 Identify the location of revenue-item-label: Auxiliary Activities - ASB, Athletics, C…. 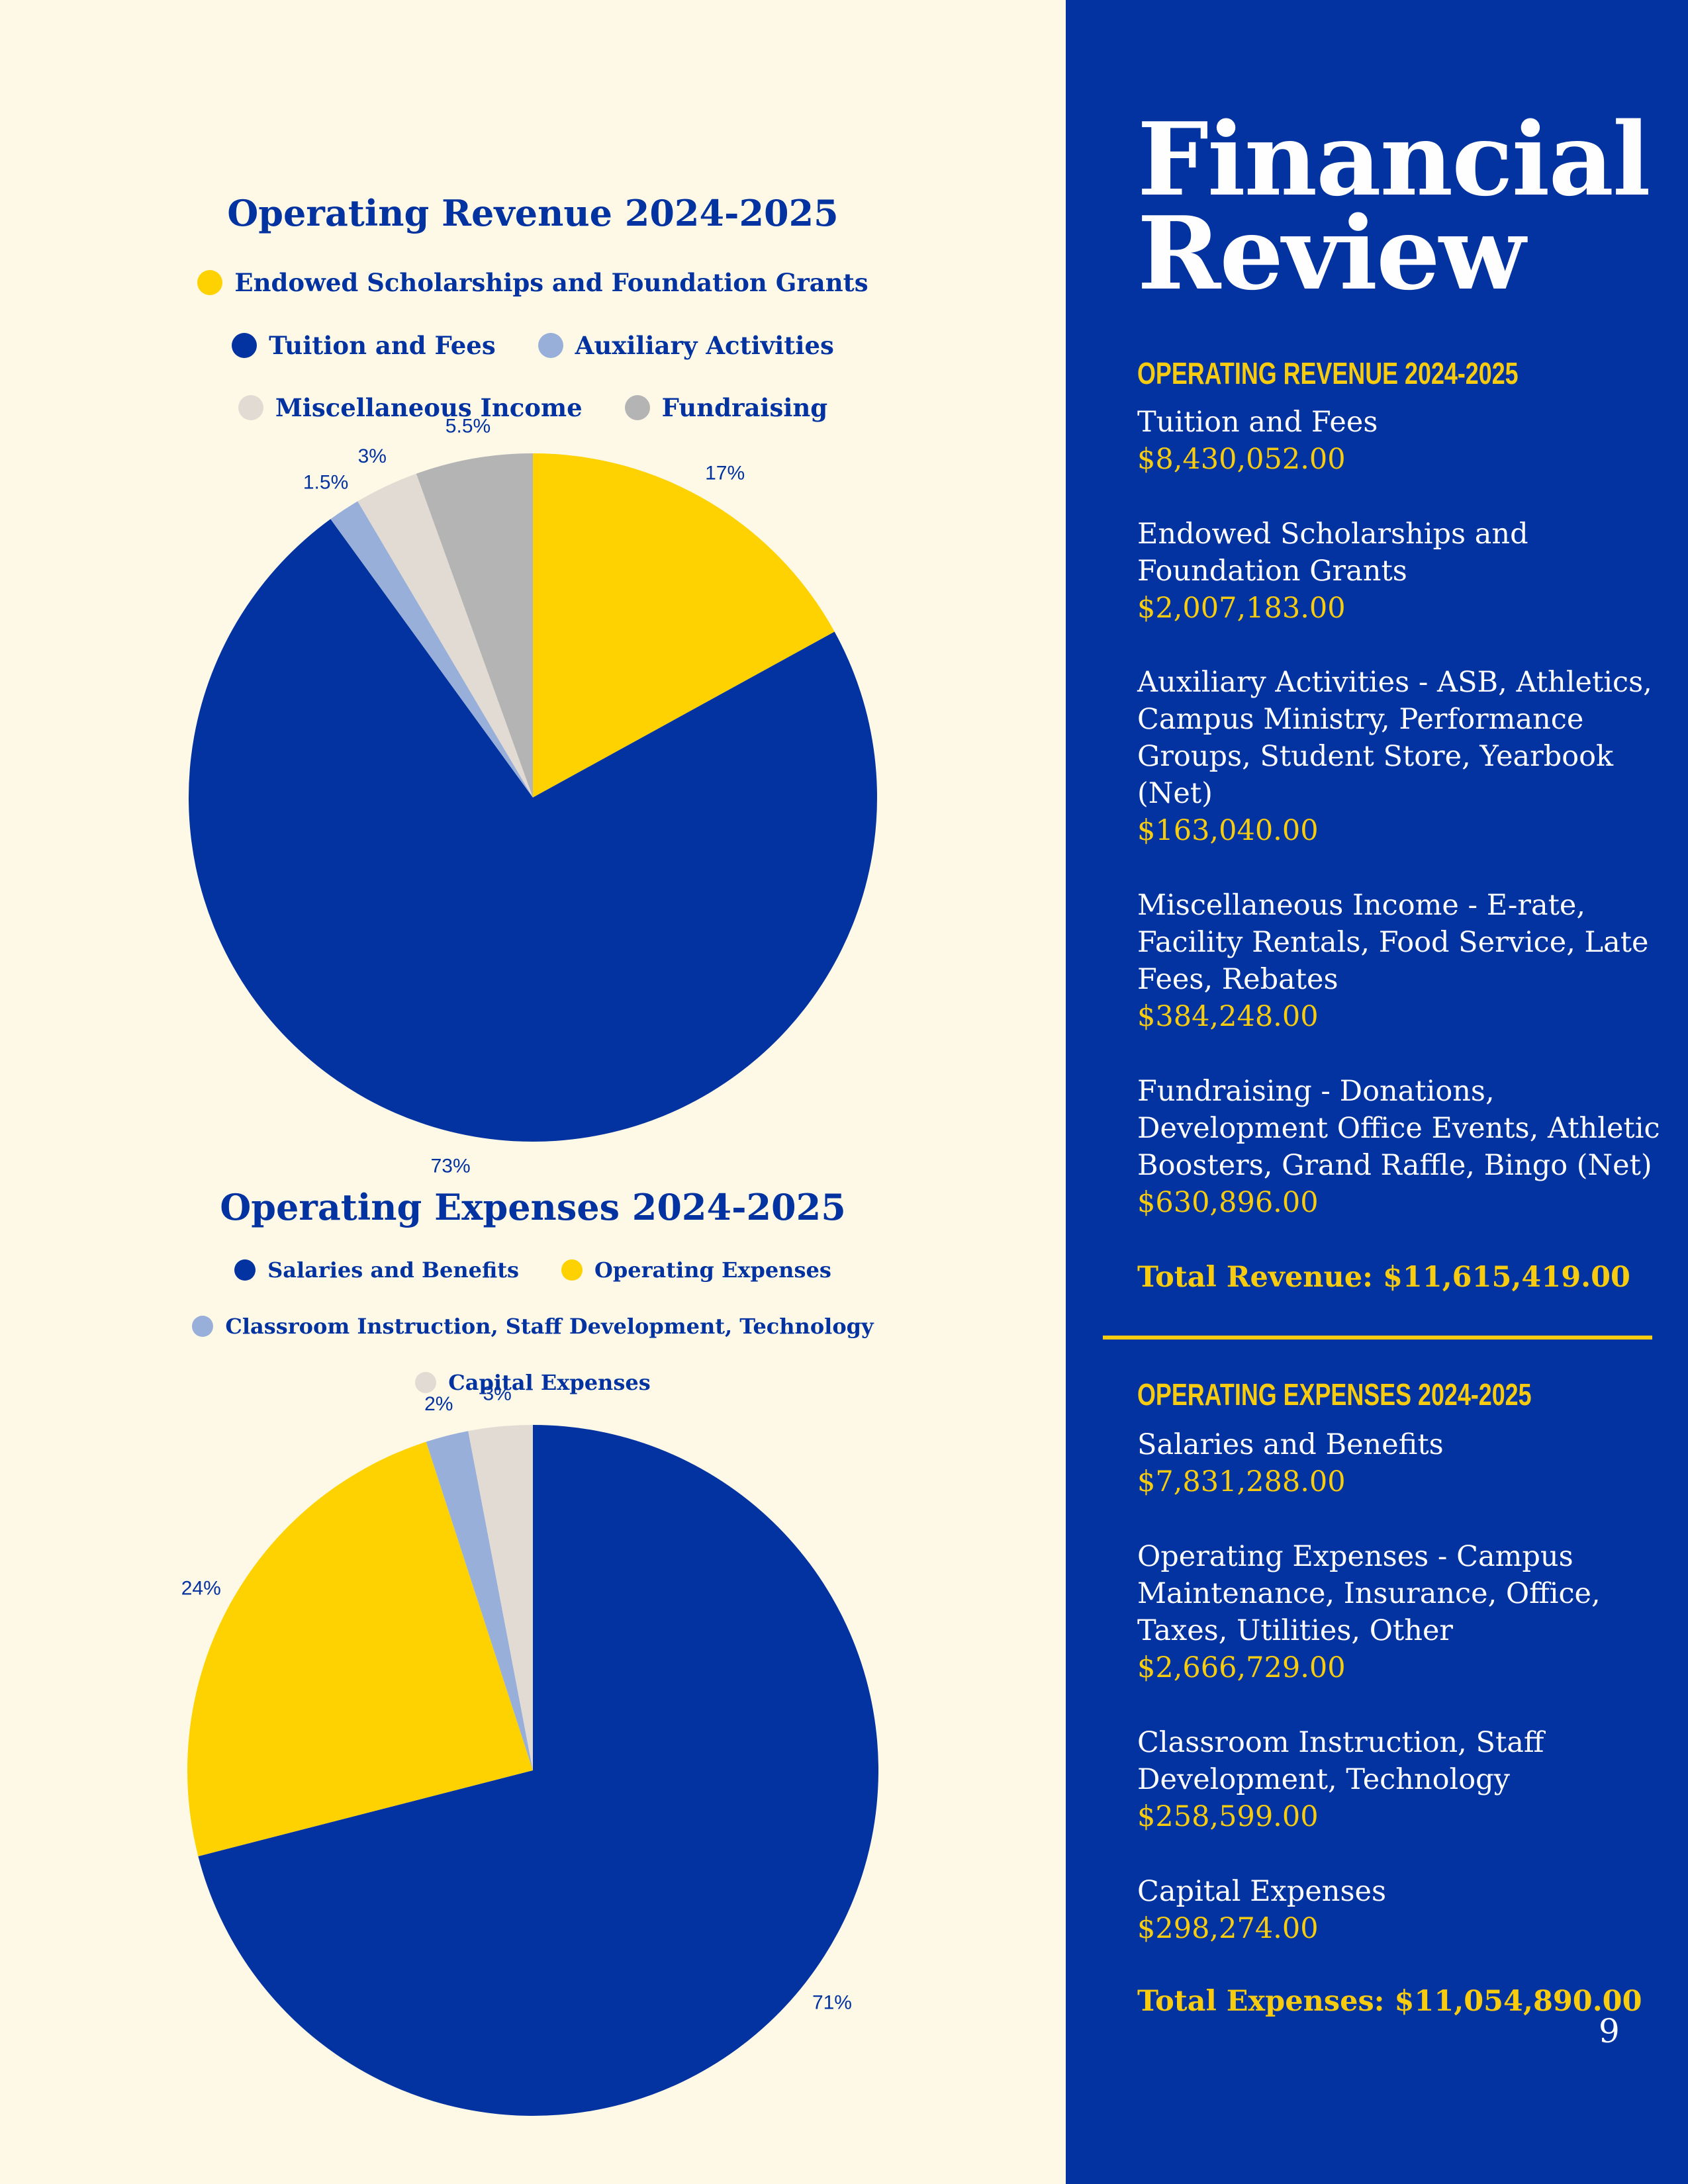
(1394, 738).